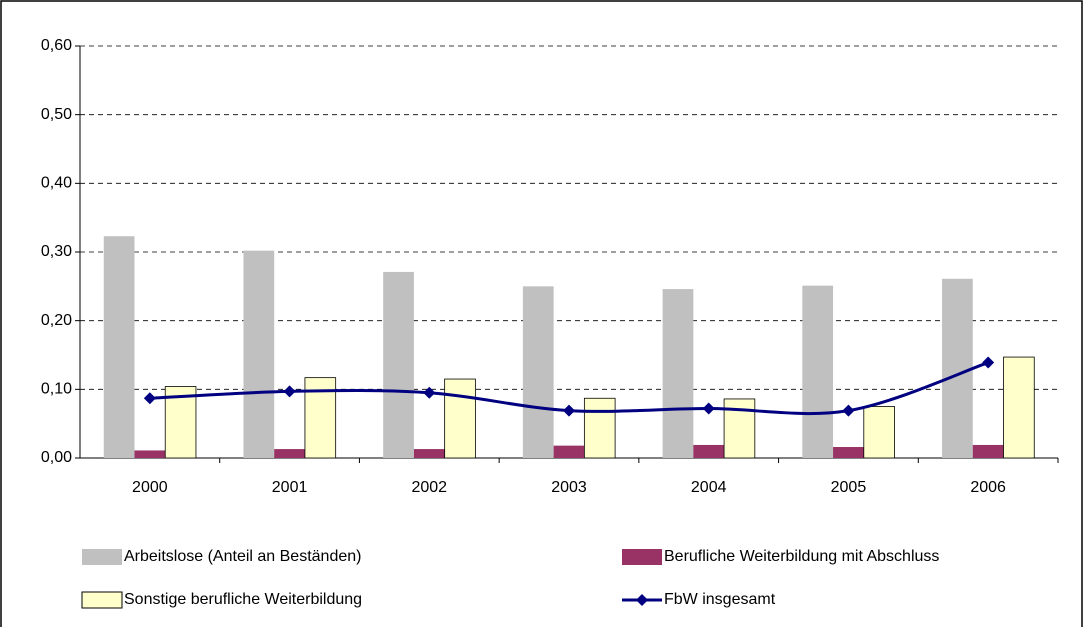 The image size is (1084, 632). Describe the element at coordinates (709, 487) in the screenshot. I see `x-tick-label: 2004` at that location.